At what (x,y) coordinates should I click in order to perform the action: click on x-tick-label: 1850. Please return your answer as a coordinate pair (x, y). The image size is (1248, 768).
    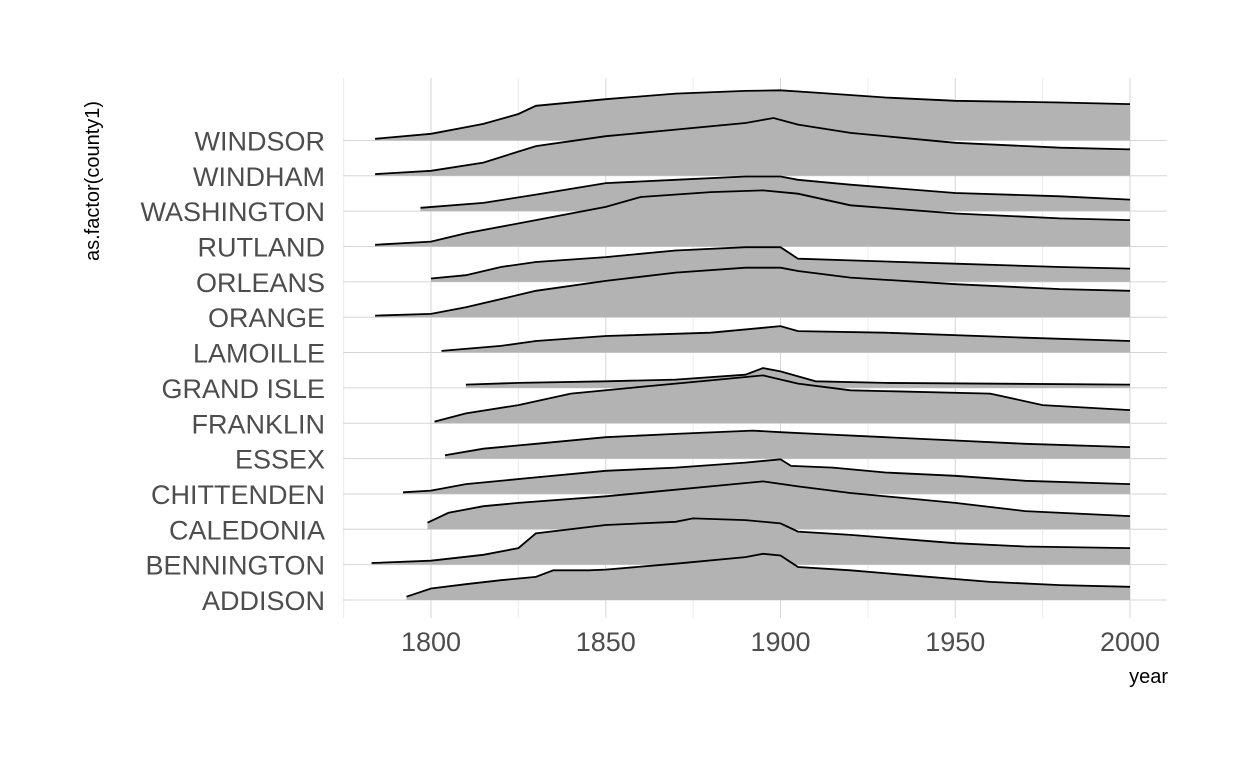
    Looking at the image, I should click on (606, 642).